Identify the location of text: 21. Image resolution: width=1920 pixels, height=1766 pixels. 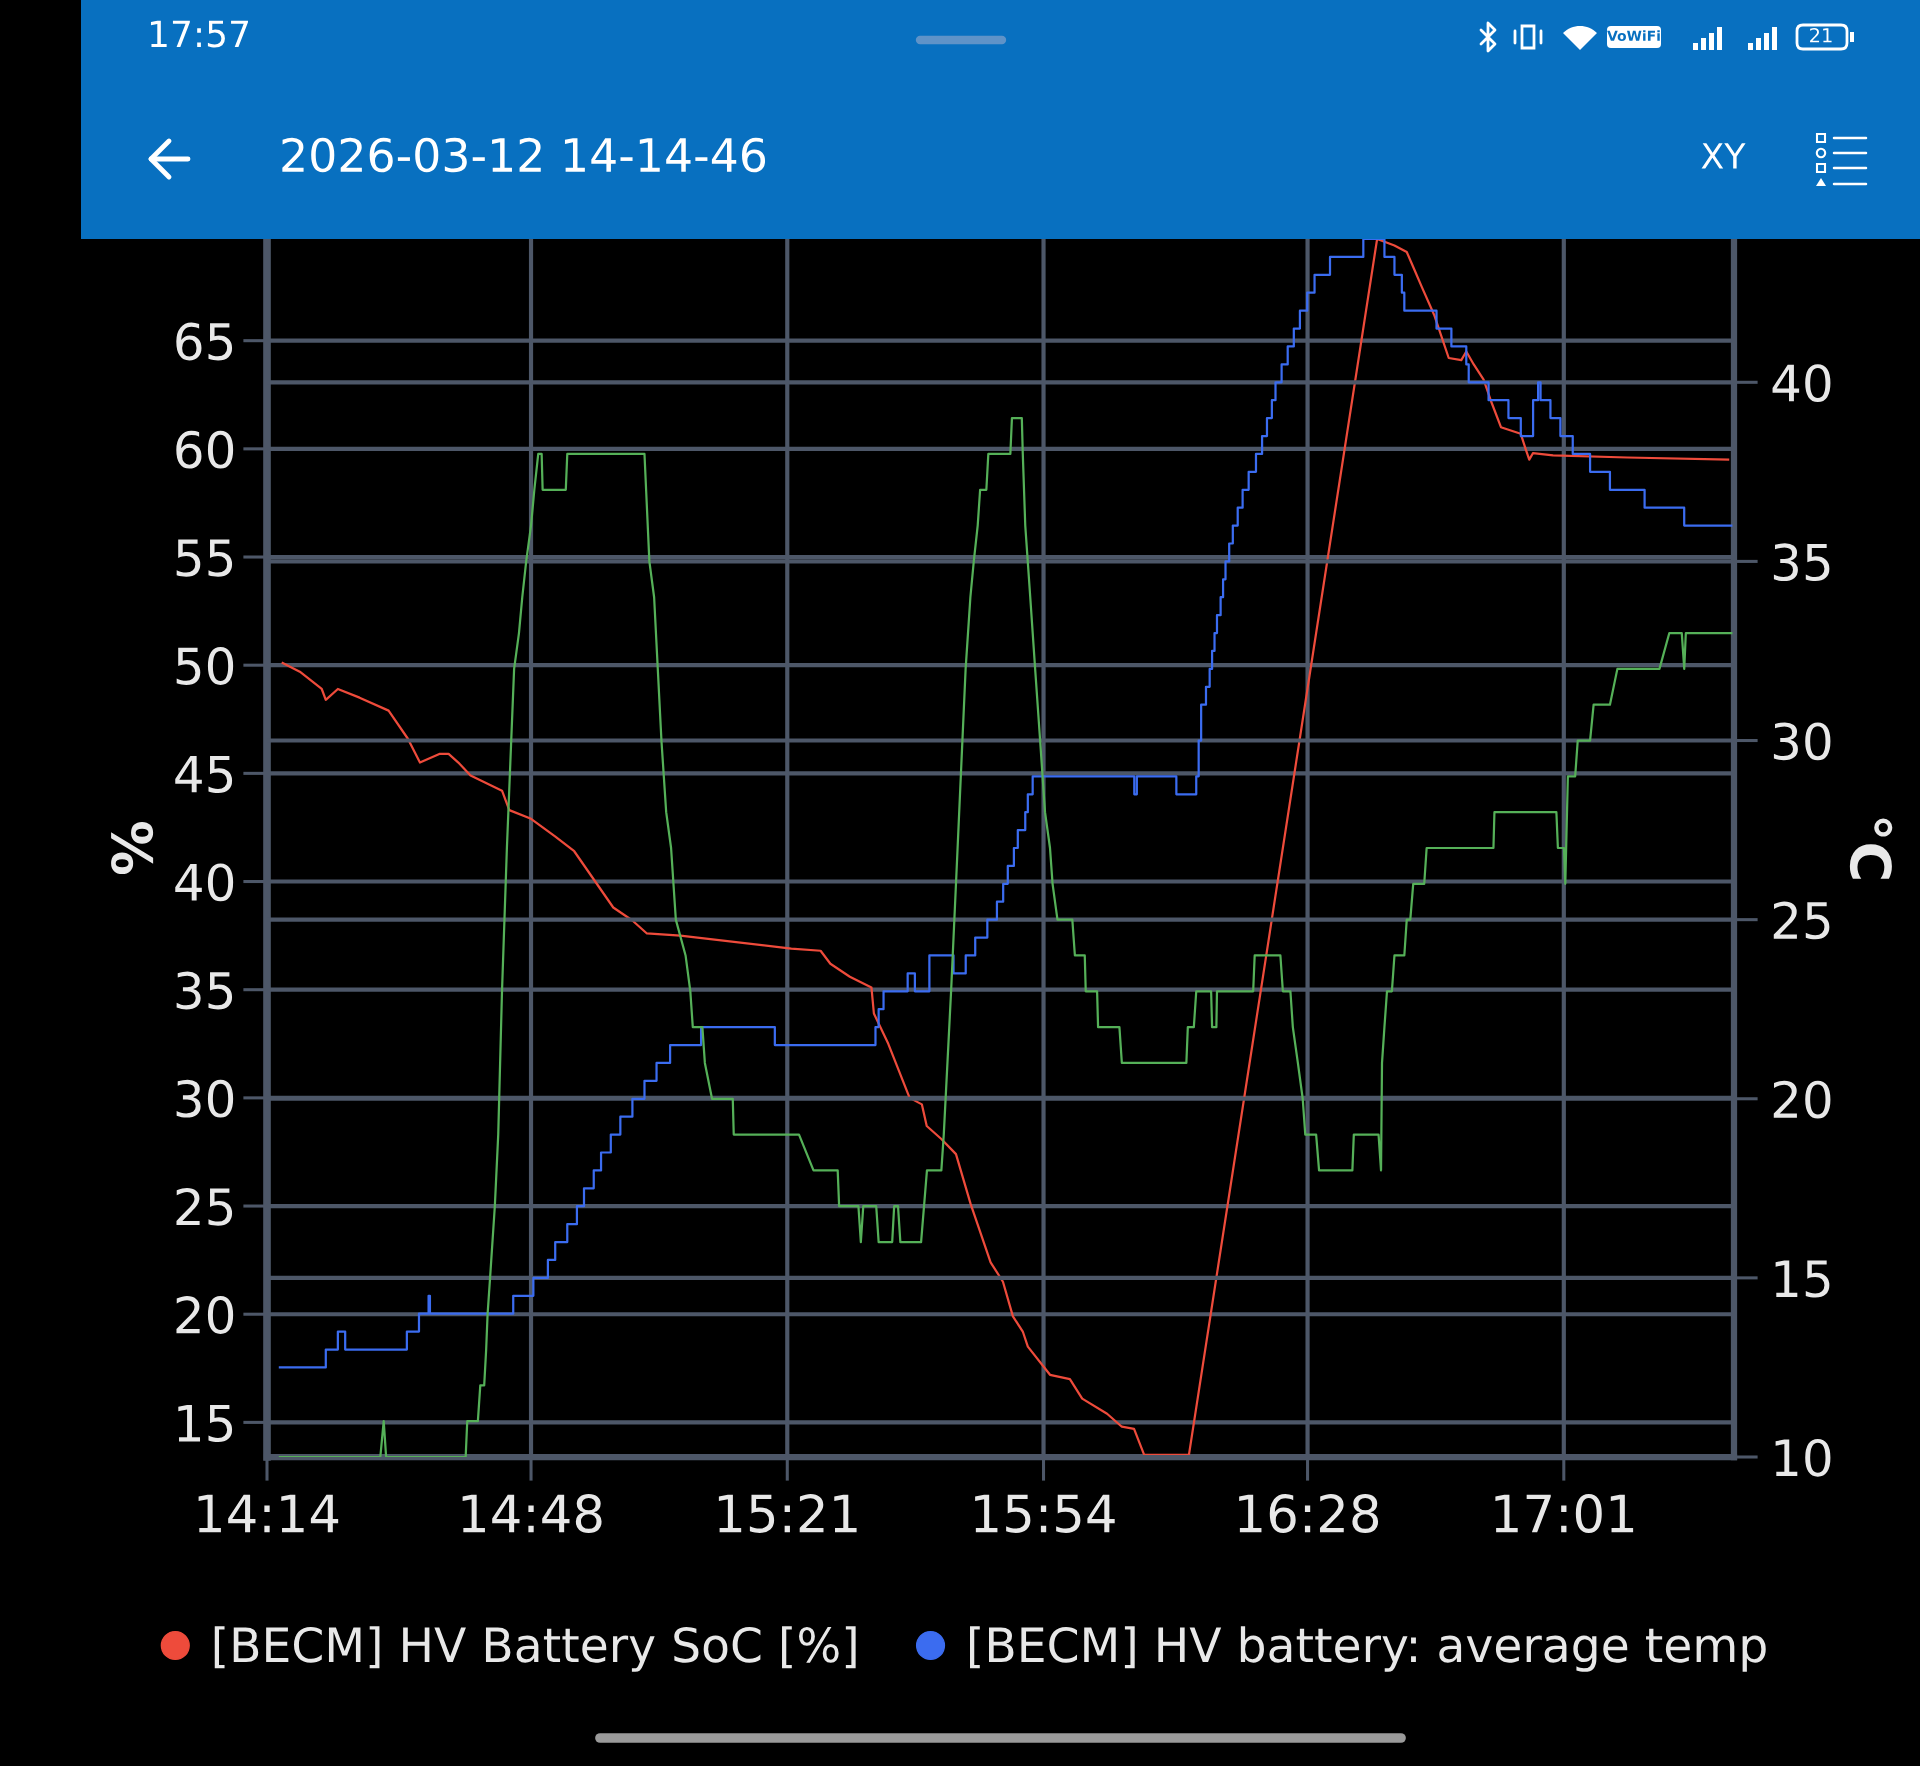
(1821, 35).